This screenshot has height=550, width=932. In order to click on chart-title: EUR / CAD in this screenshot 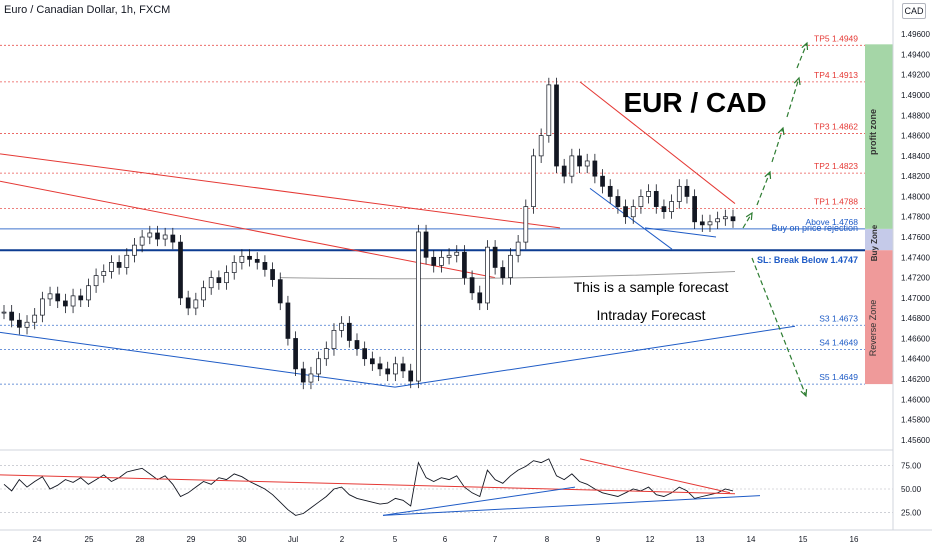, I will do `click(694, 102)`.